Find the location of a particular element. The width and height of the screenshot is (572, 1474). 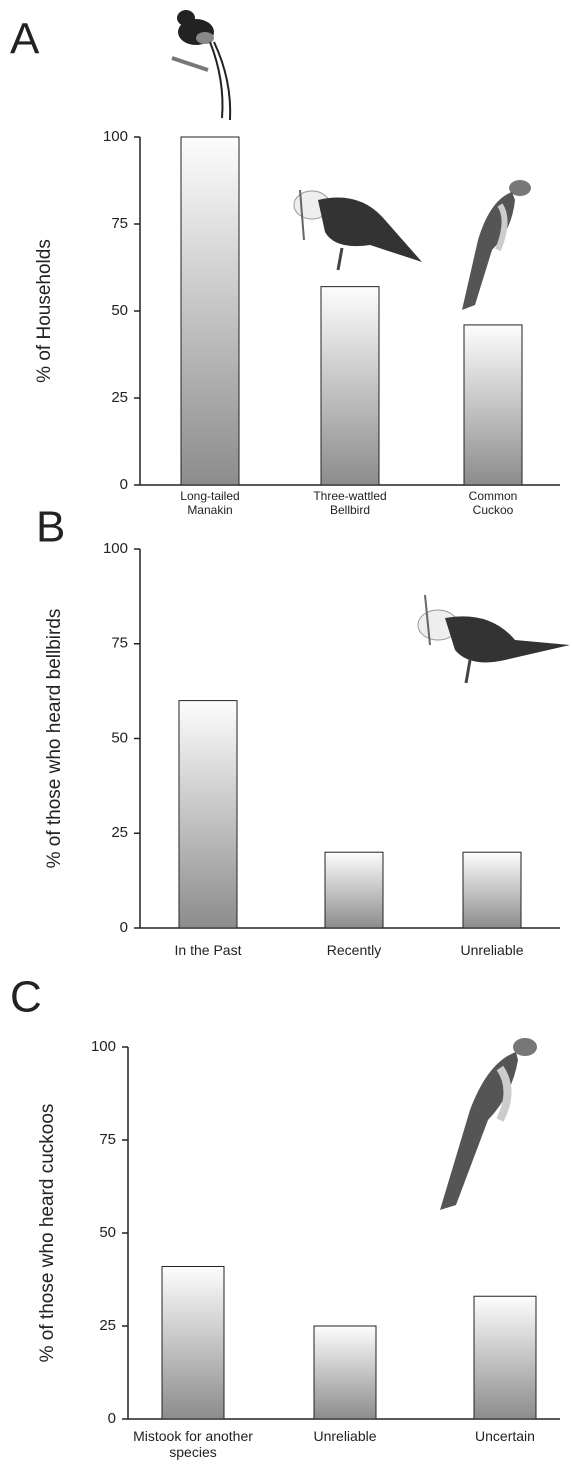

x-tick-label: Common Cuckoo is located at coordinates (493, 503).